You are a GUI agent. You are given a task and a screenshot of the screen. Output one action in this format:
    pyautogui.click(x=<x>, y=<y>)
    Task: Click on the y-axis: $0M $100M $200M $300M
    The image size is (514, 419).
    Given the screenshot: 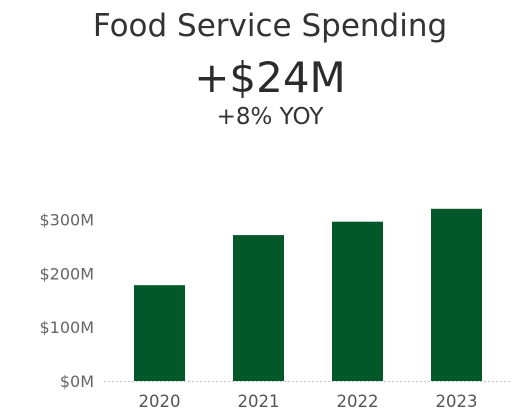 What is the action you would take?
    pyautogui.click(x=66, y=301)
    